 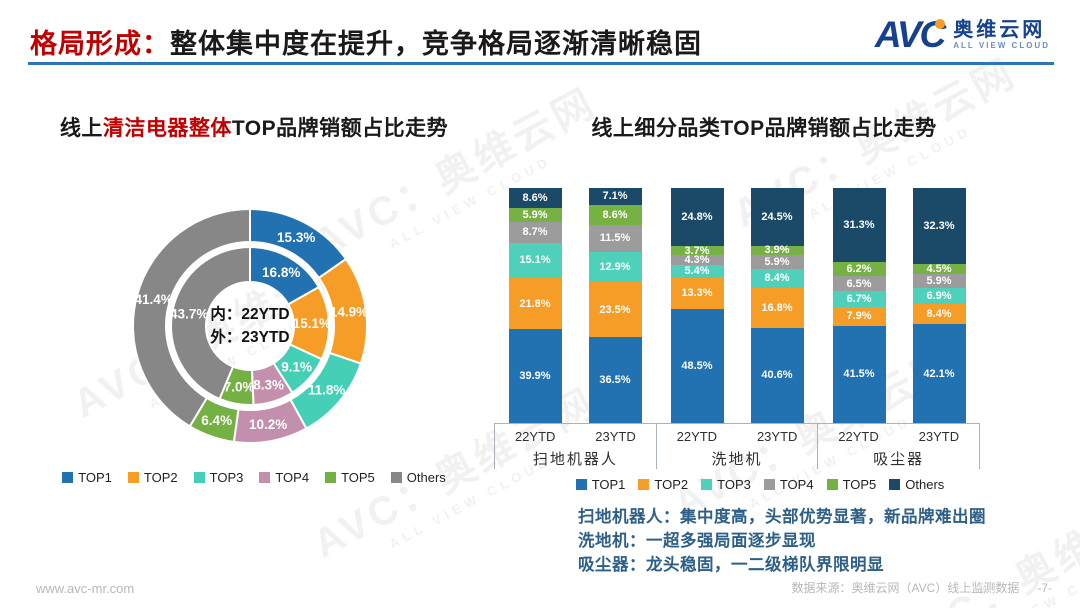 What do you see at coordinates (160, 477) in the screenshot?
I see `legend-label: TOP2` at bounding box center [160, 477].